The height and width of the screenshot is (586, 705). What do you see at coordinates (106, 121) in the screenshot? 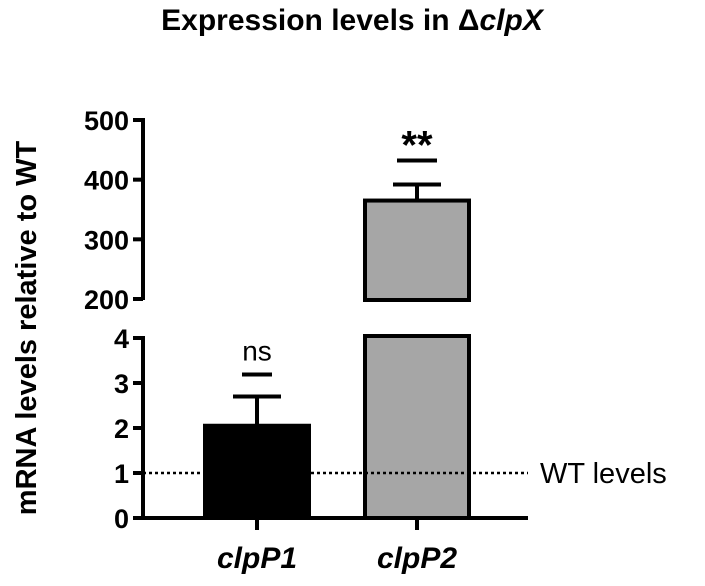
I see `y-tick-label: 500` at bounding box center [106, 121].